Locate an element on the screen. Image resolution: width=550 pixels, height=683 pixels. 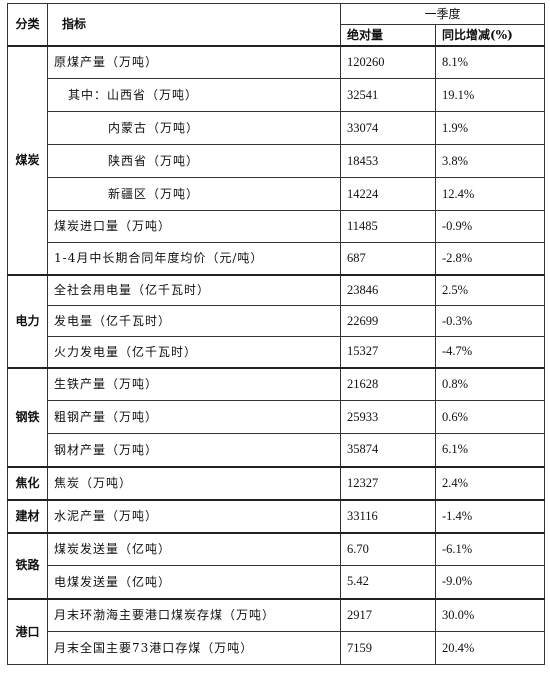
indicator-cell: 月末环渤海主要港口煤炭存煤（万吨） is located at coordinates (194, 614).